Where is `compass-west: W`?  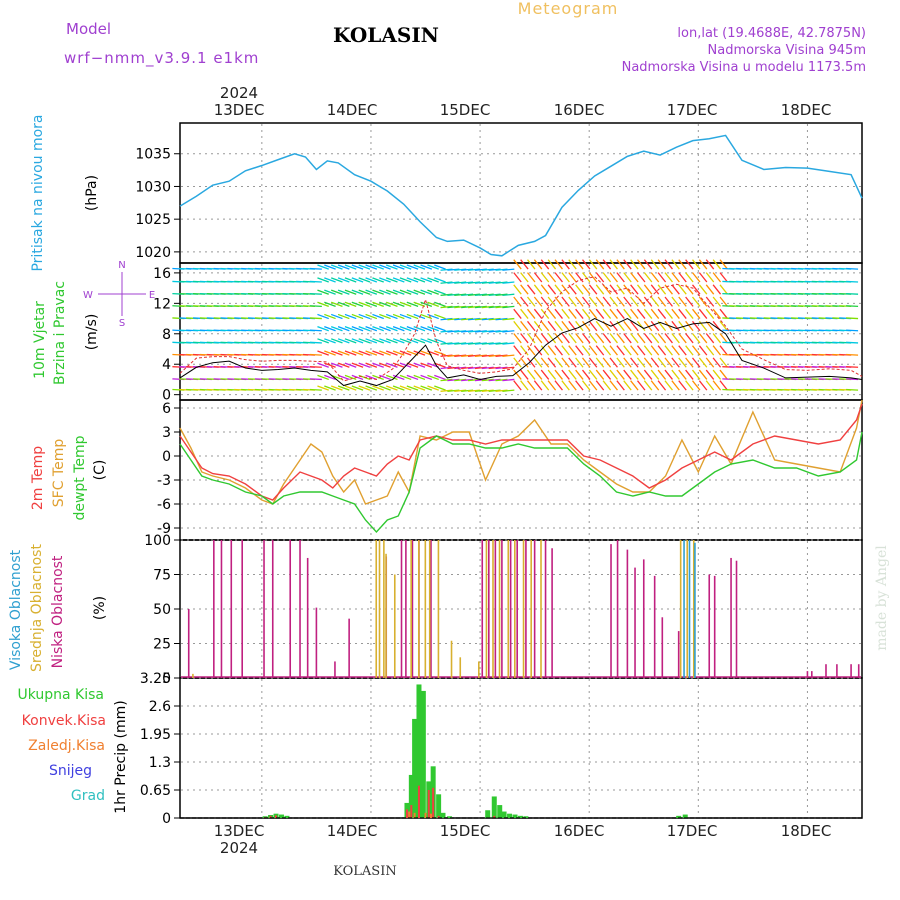
compass-west: W is located at coordinates (88, 295).